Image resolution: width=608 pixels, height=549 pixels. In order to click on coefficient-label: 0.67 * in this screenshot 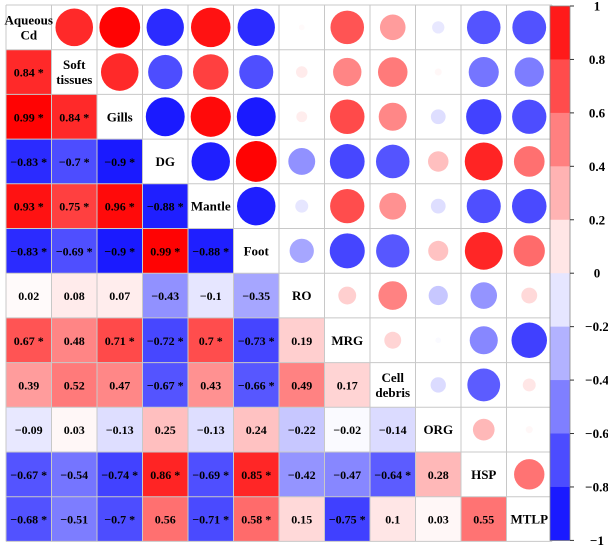, I will do `click(29, 341)`.